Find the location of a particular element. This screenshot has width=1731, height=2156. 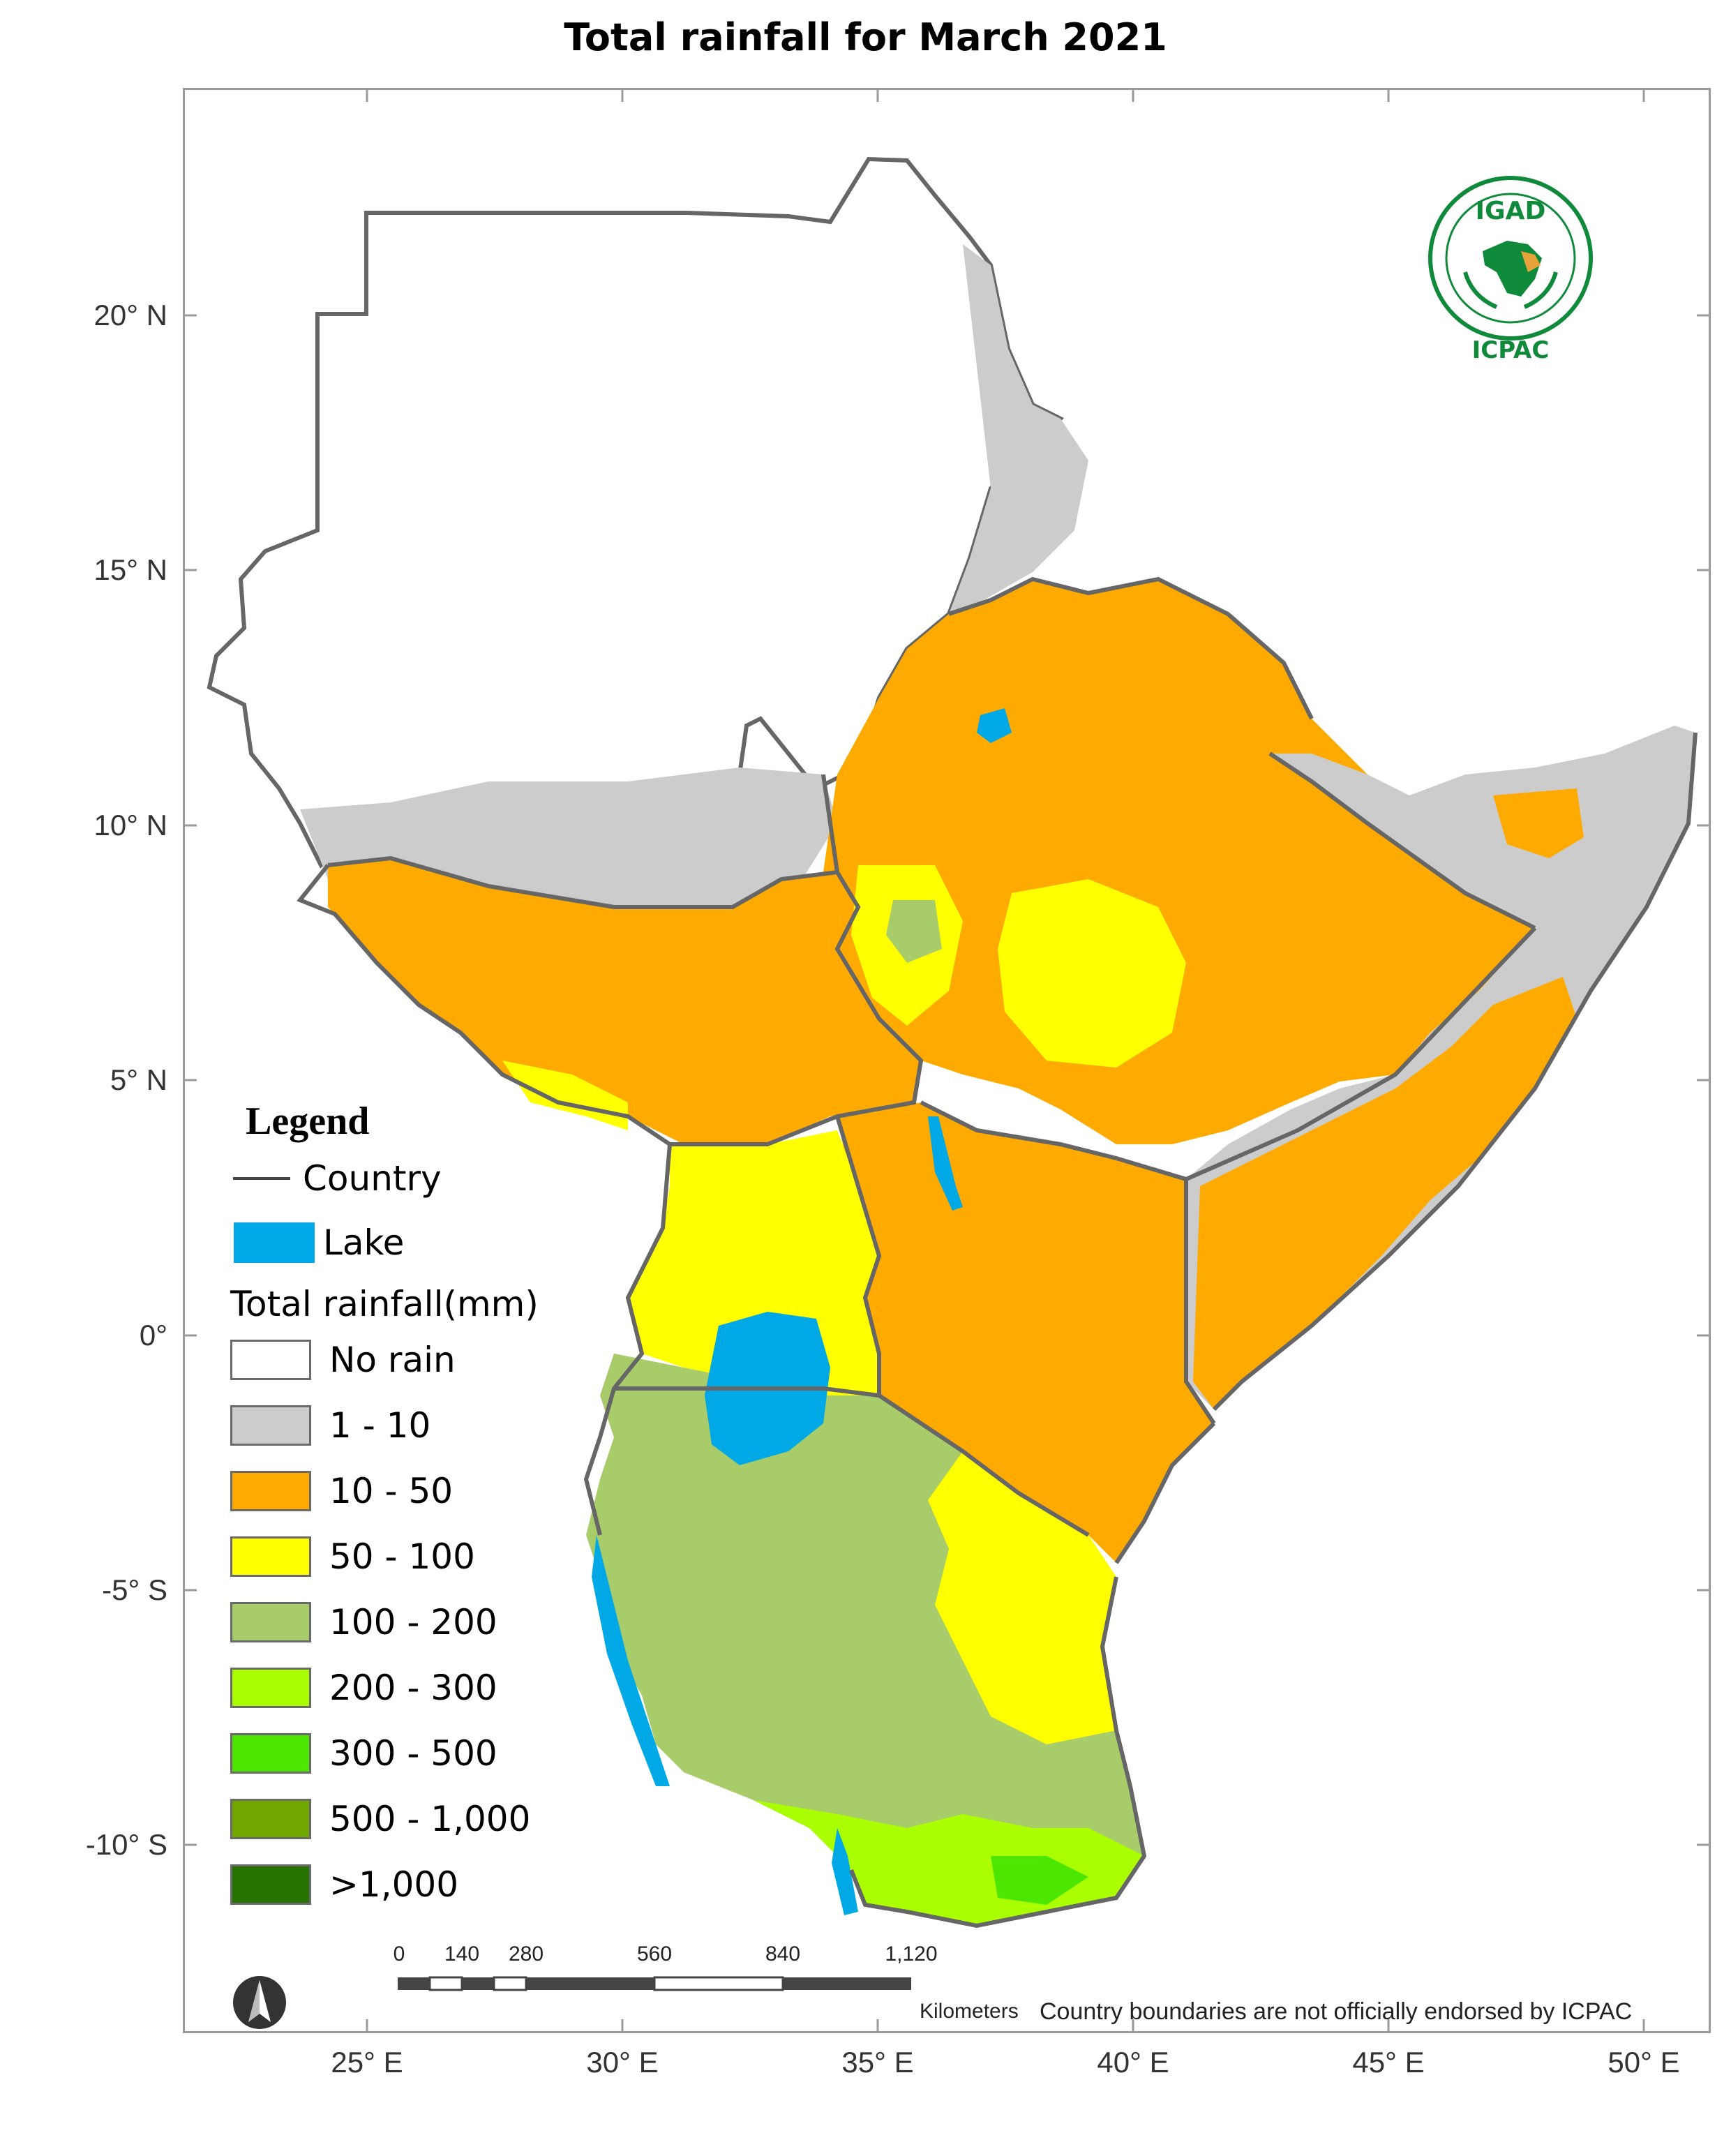

scale-tick-140: 140 is located at coordinates (462, 1954).